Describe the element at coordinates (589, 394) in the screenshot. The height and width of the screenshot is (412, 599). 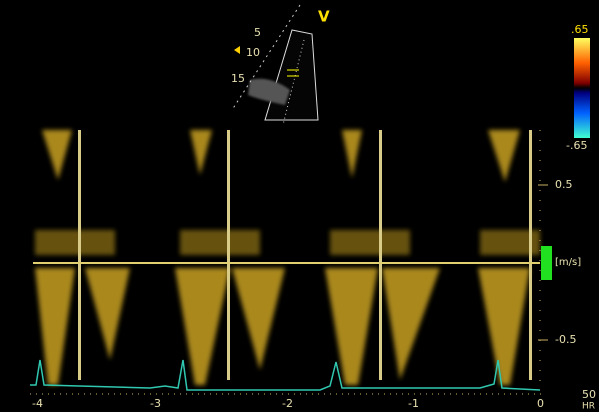
I see `heart-rate-value: 50` at that location.